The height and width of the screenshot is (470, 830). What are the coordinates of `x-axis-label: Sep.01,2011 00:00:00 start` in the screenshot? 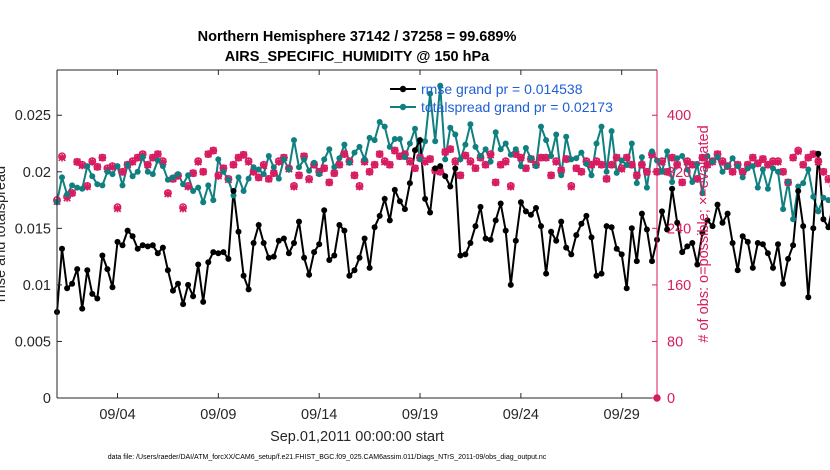 It's located at (357, 437).